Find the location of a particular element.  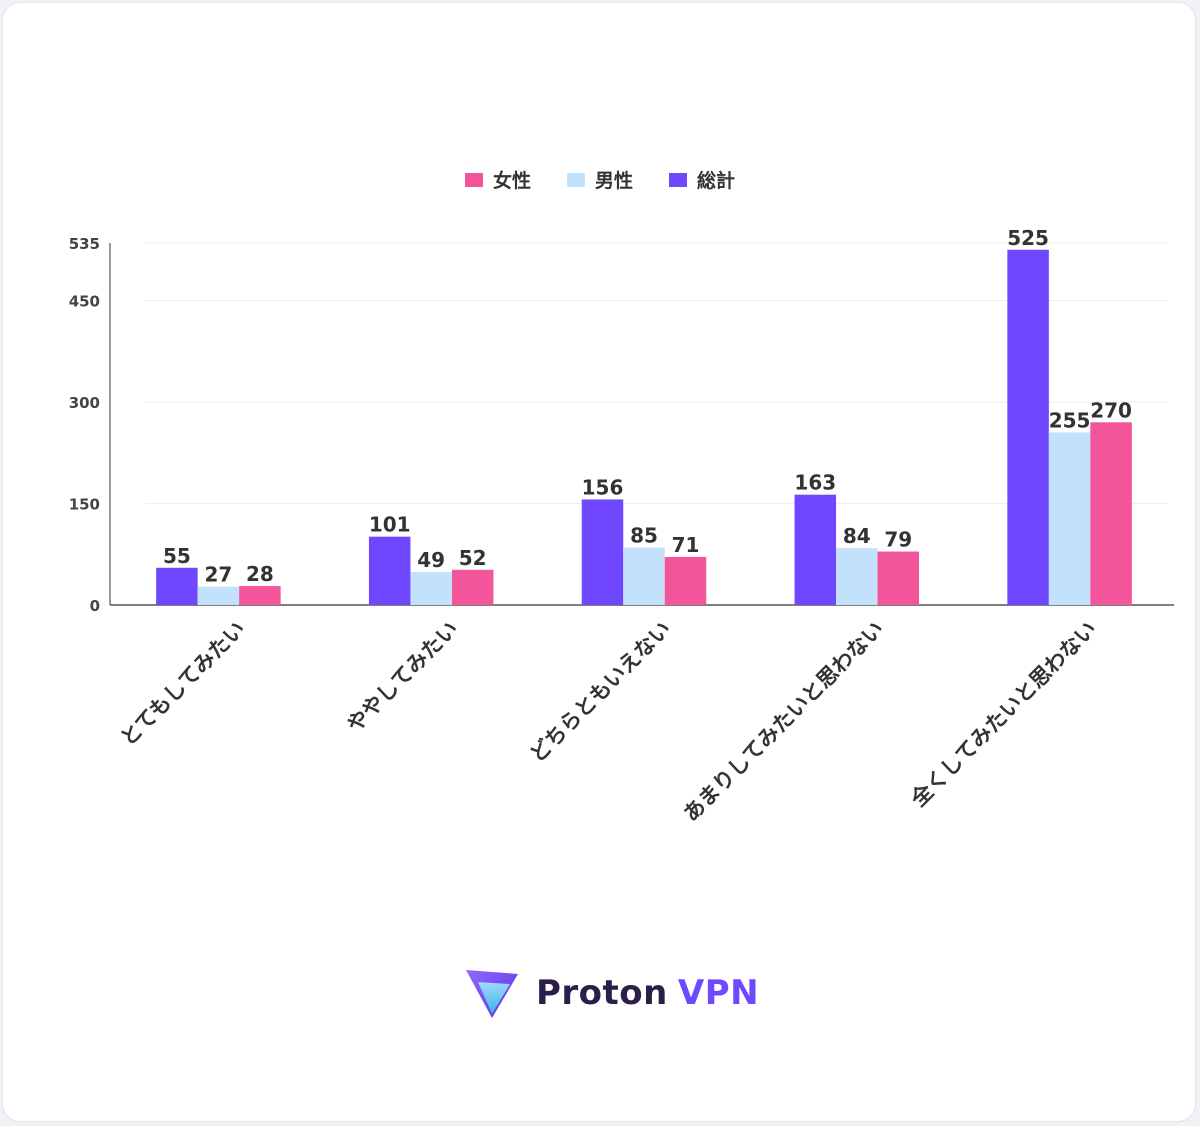

data-label: 525 is located at coordinates (1028, 238).